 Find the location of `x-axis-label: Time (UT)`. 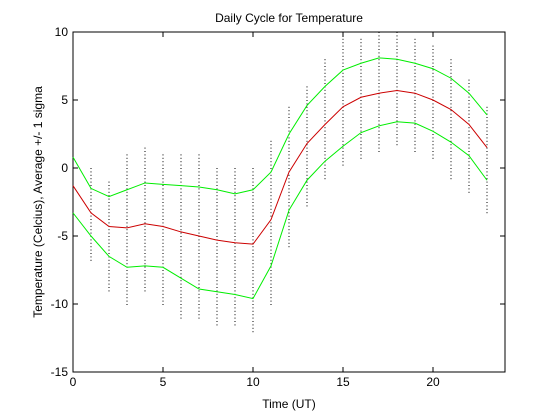

x-axis-label: Time (UT) is located at coordinates (289, 404).